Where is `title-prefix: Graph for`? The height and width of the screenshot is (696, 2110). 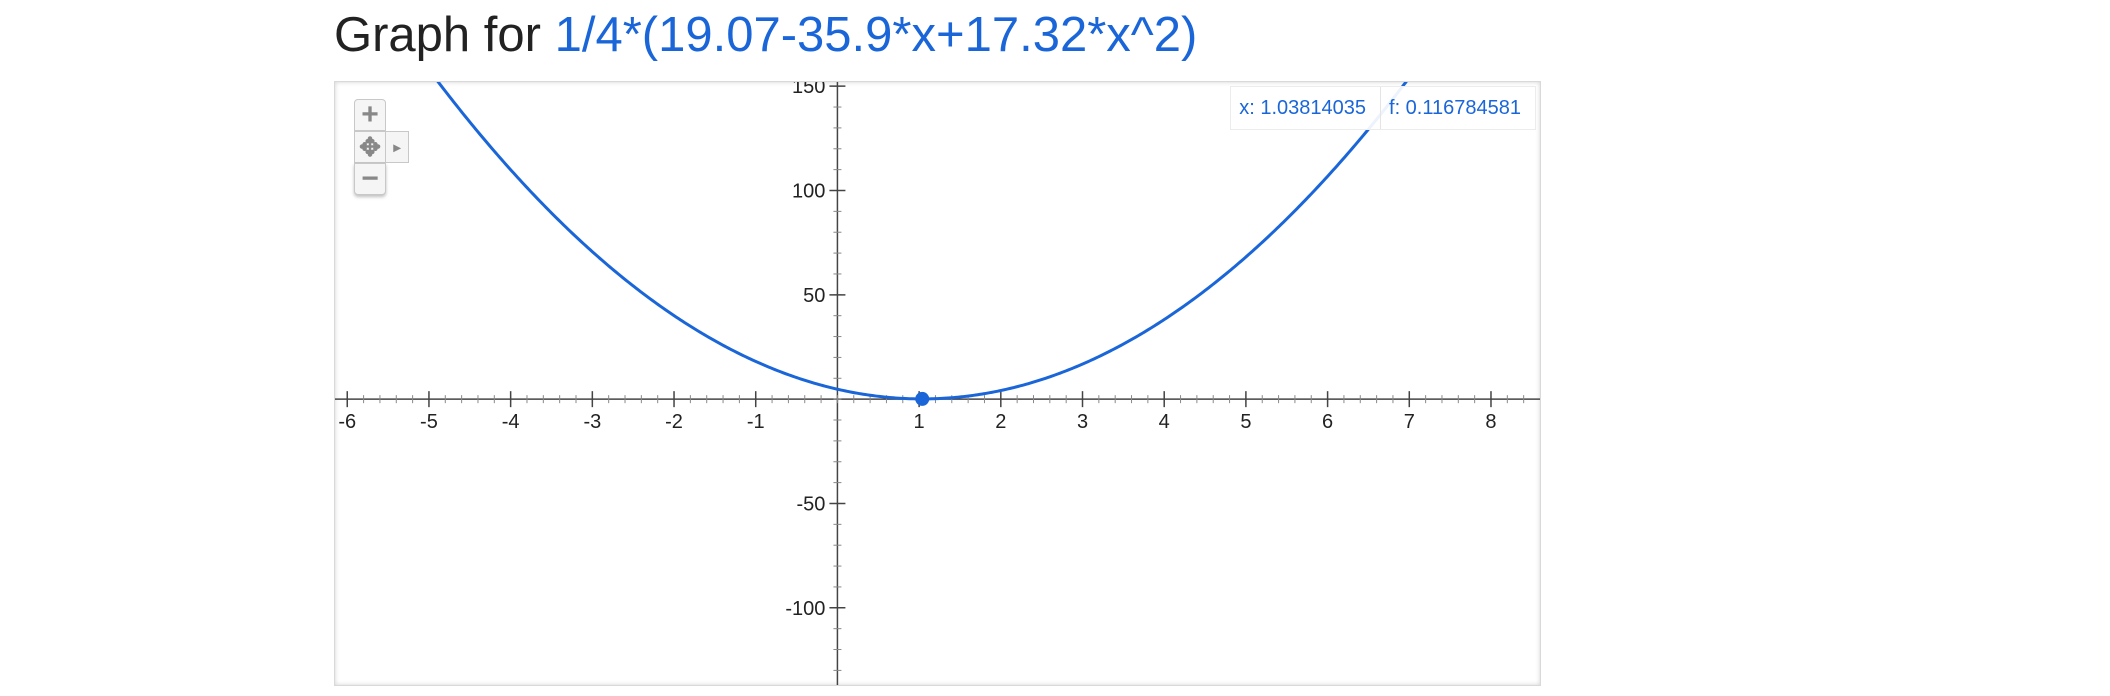
title-prefix: Graph for is located at coordinates (444, 35).